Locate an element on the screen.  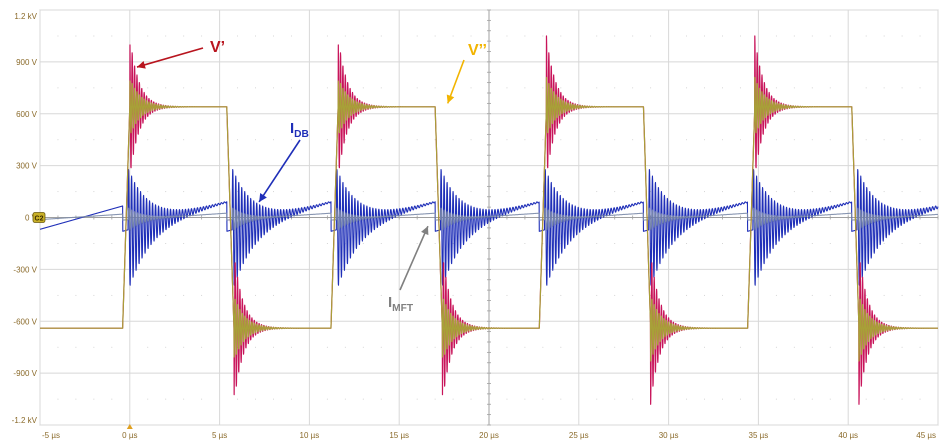
y-tick-label: 900 V is located at coordinates (27, 62).